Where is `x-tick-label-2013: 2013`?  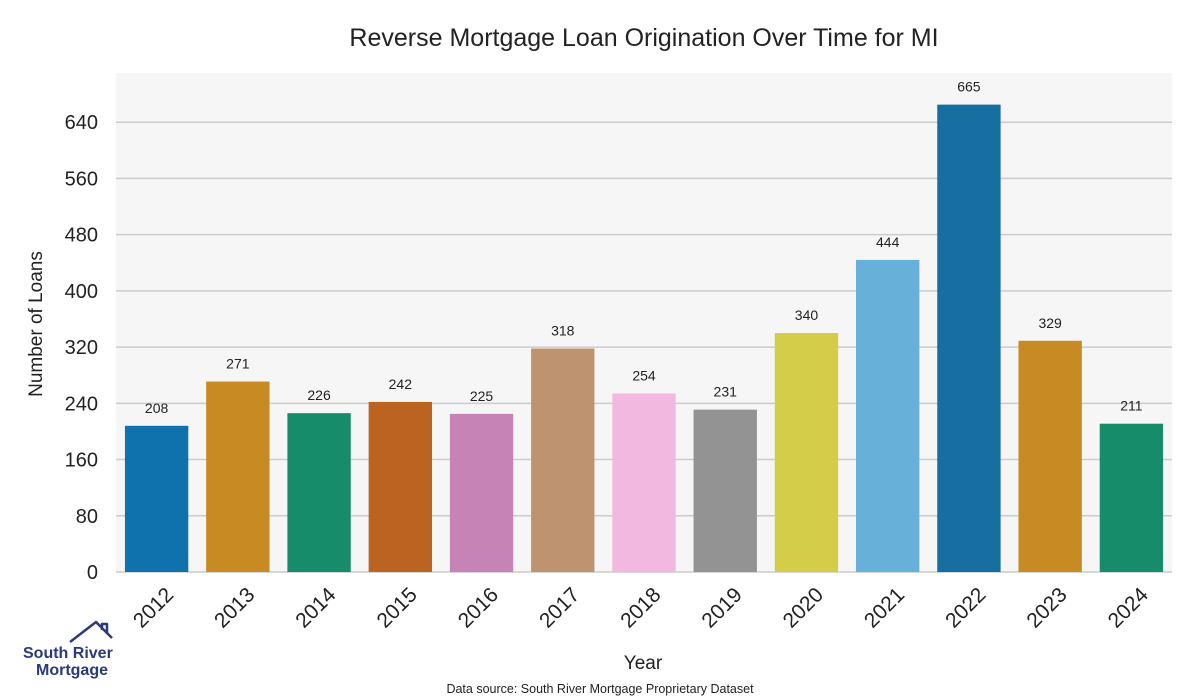 x-tick-label-2013: 2013 is located at coordinates (234, 607).